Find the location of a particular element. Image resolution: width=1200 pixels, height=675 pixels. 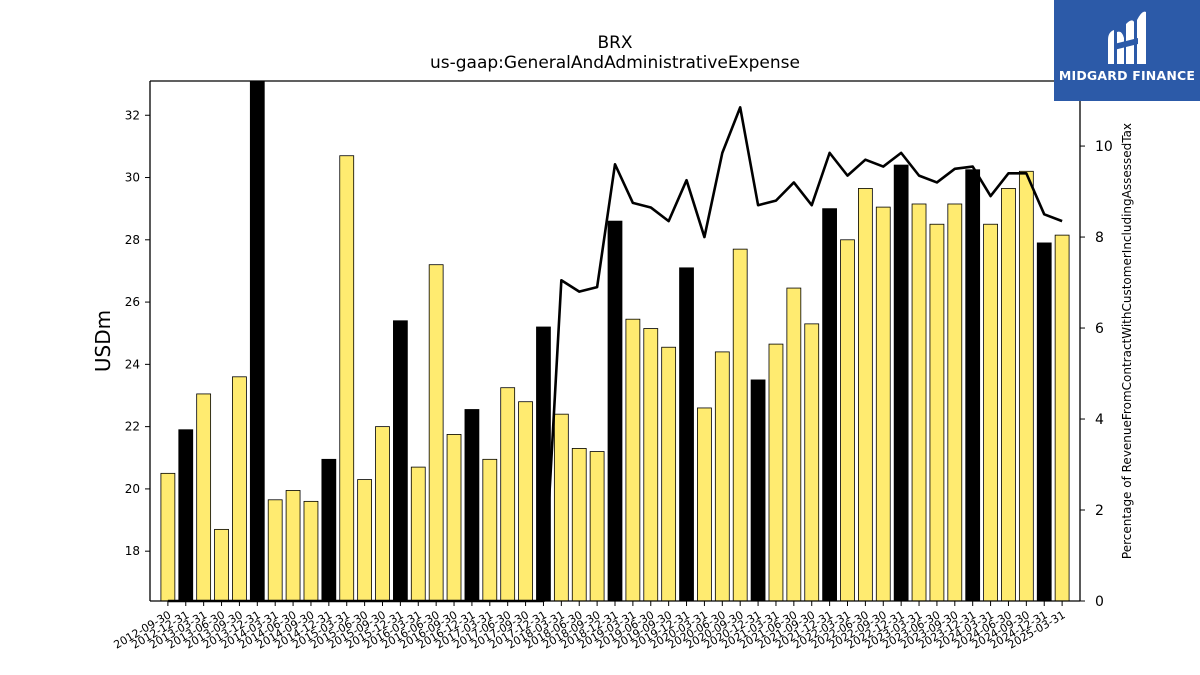

y-tick-label: 28 is located at coordinates (132, 240).